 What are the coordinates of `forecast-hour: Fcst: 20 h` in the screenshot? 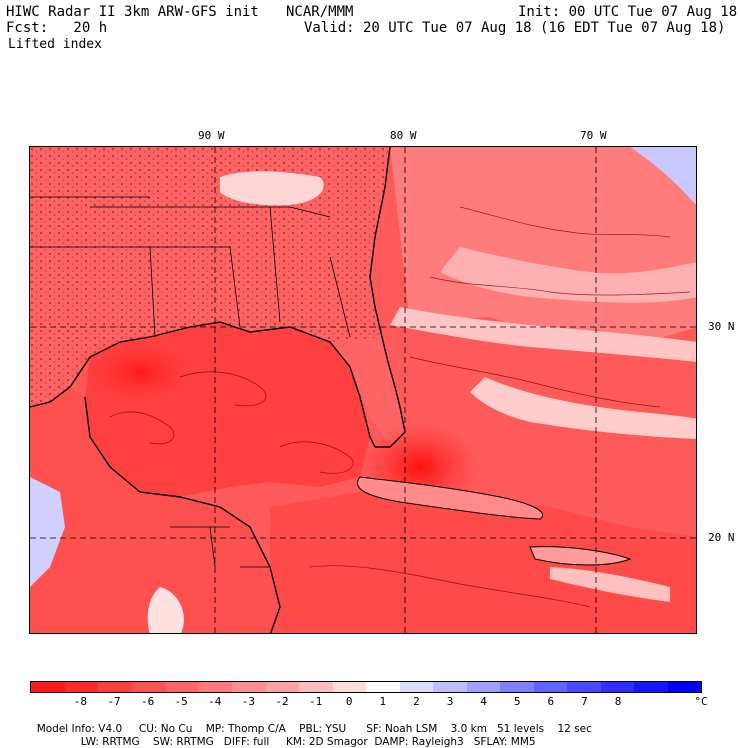 It's located at (57, 28).